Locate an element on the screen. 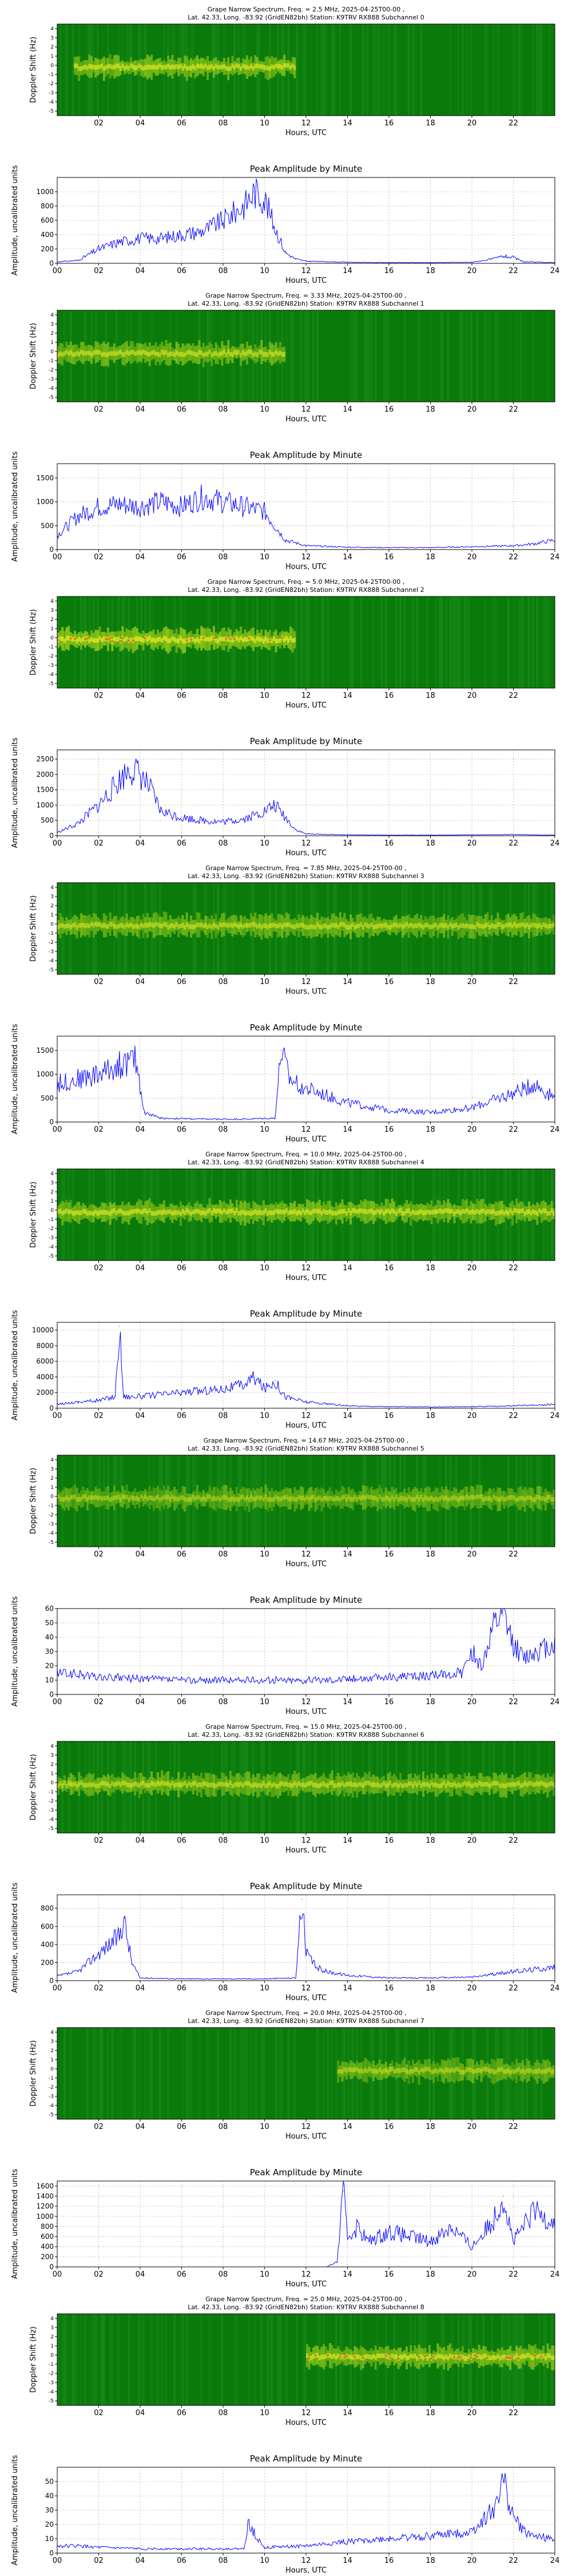 The height and width of the screenshot is (2576, 572). amplitude-ytick-label: 400 is located at coordinates (47, 235).